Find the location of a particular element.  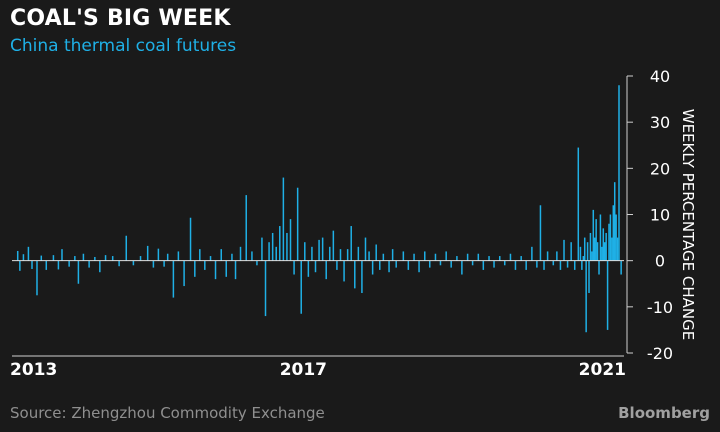

y-tick-label: 20 is located at coordinates (660, 168).